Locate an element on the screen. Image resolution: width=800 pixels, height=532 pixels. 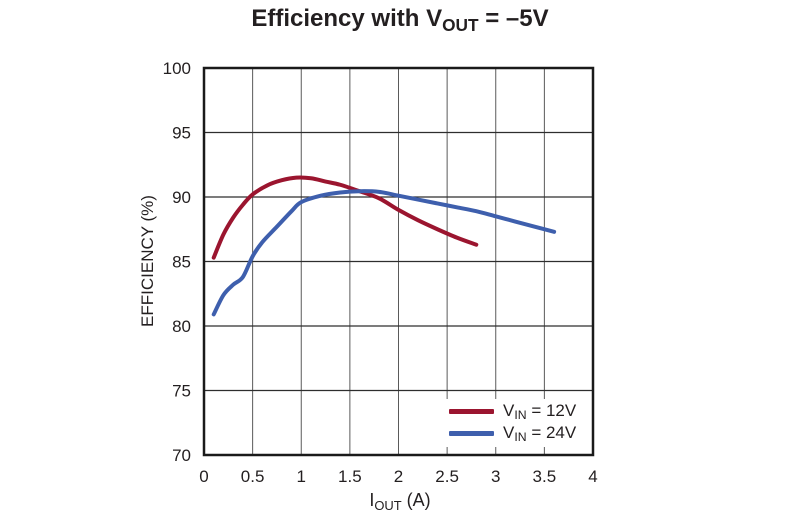
x-tick-label: 0.5 is located at coordinates (253, 476).